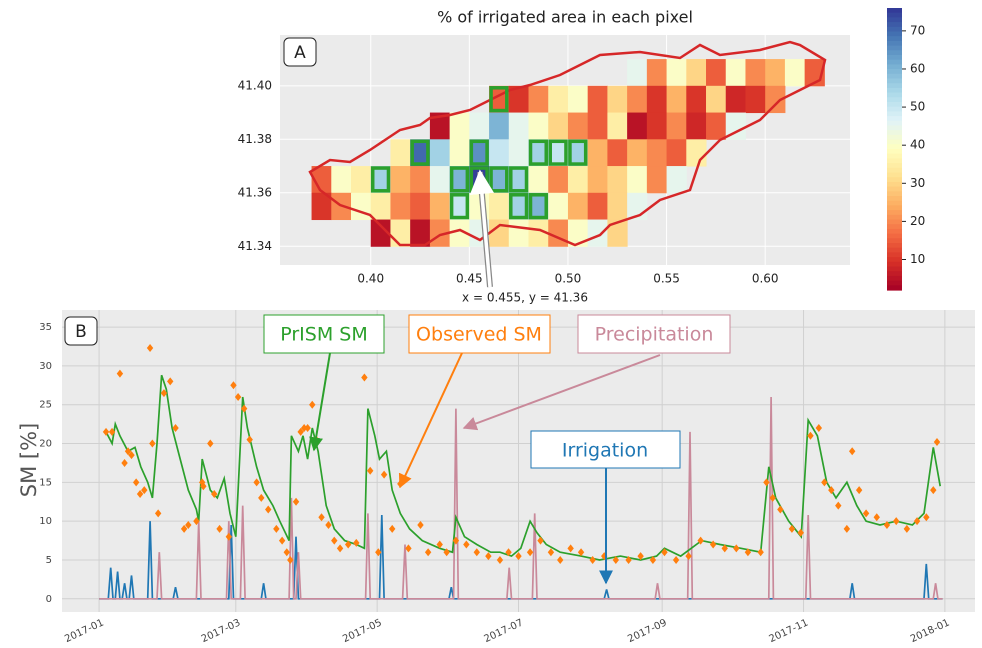 This screenshot has width=982, height=648. I want to click on x-tick-label: 2017-07, so click(504, 630).